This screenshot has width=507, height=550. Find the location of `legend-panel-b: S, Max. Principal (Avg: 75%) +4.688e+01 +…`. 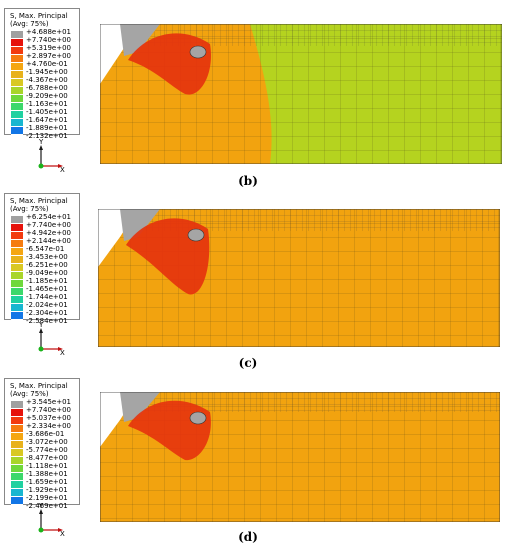

legend-panel-b: S, Max. Principal (Avg: 75%) +4.688e+01 +… is located at coordinates (42, 74).